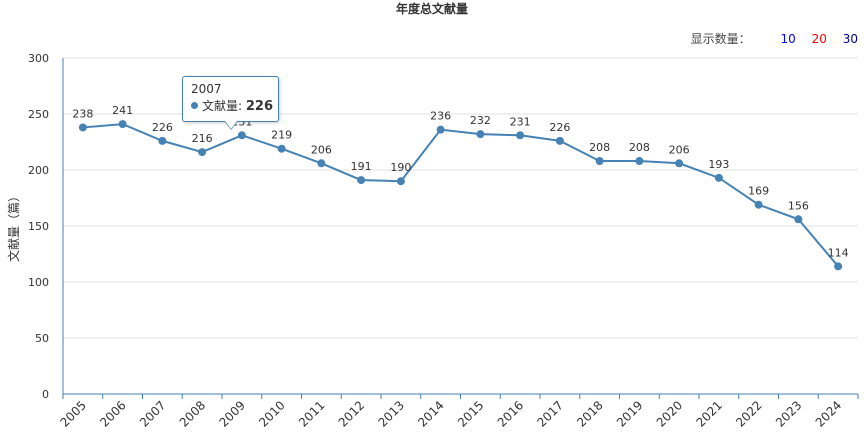  I want to click on show-count-label: 显示数量：, so click(720, 39).